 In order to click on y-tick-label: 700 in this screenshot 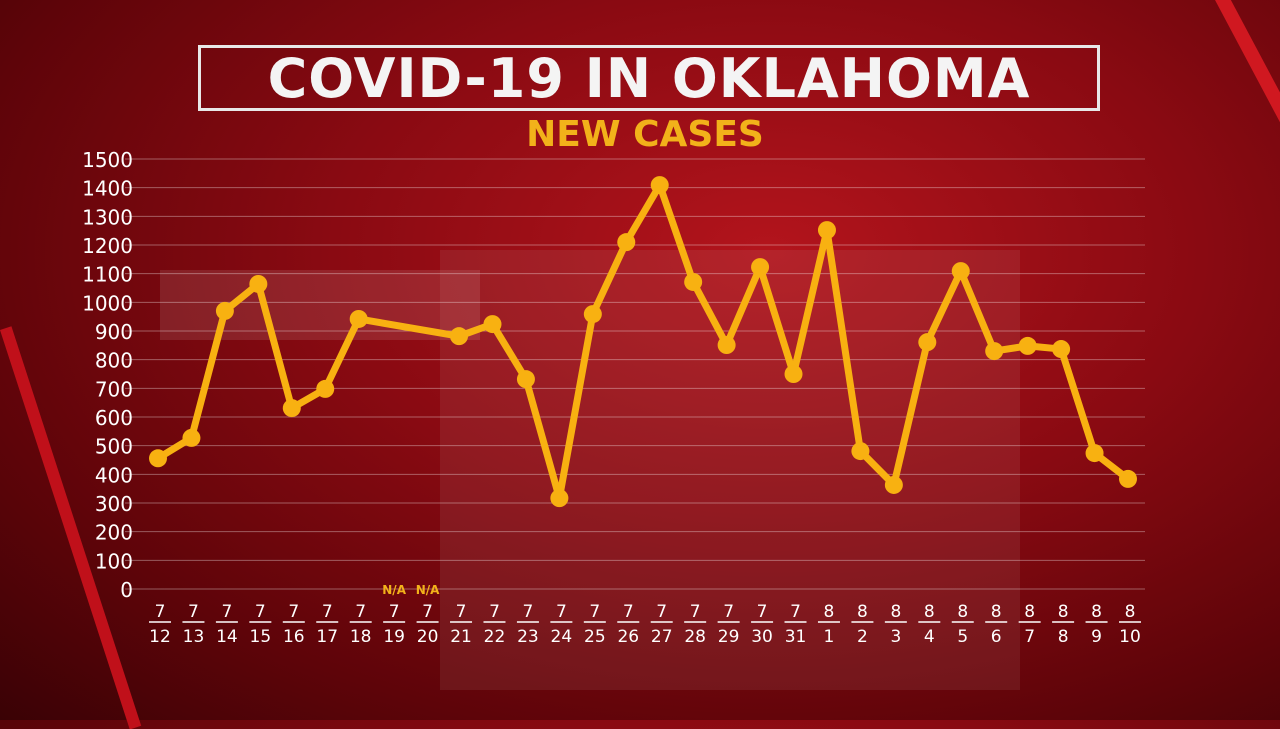, I will do `click(114, 389)`.